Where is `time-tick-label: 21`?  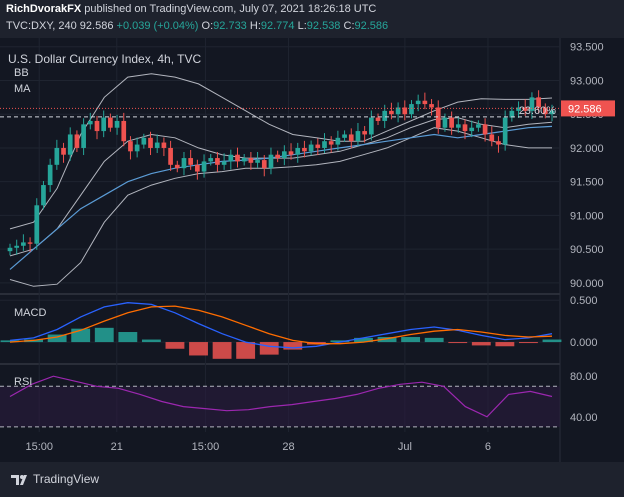
time-tick-label: 21 is located at coordinates (117, 447).